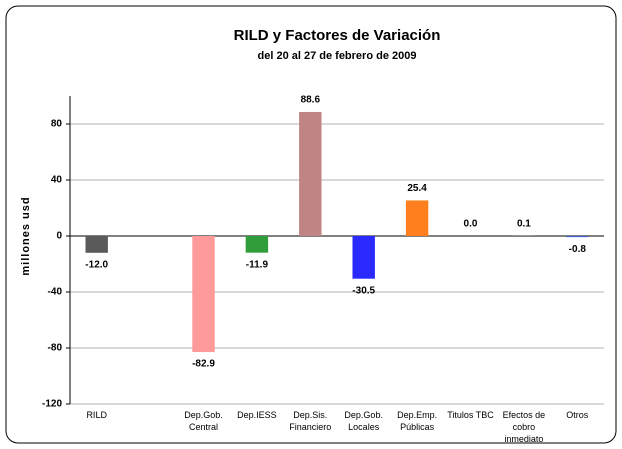  I want to click on data-label: -30.5, so click(363, 290).